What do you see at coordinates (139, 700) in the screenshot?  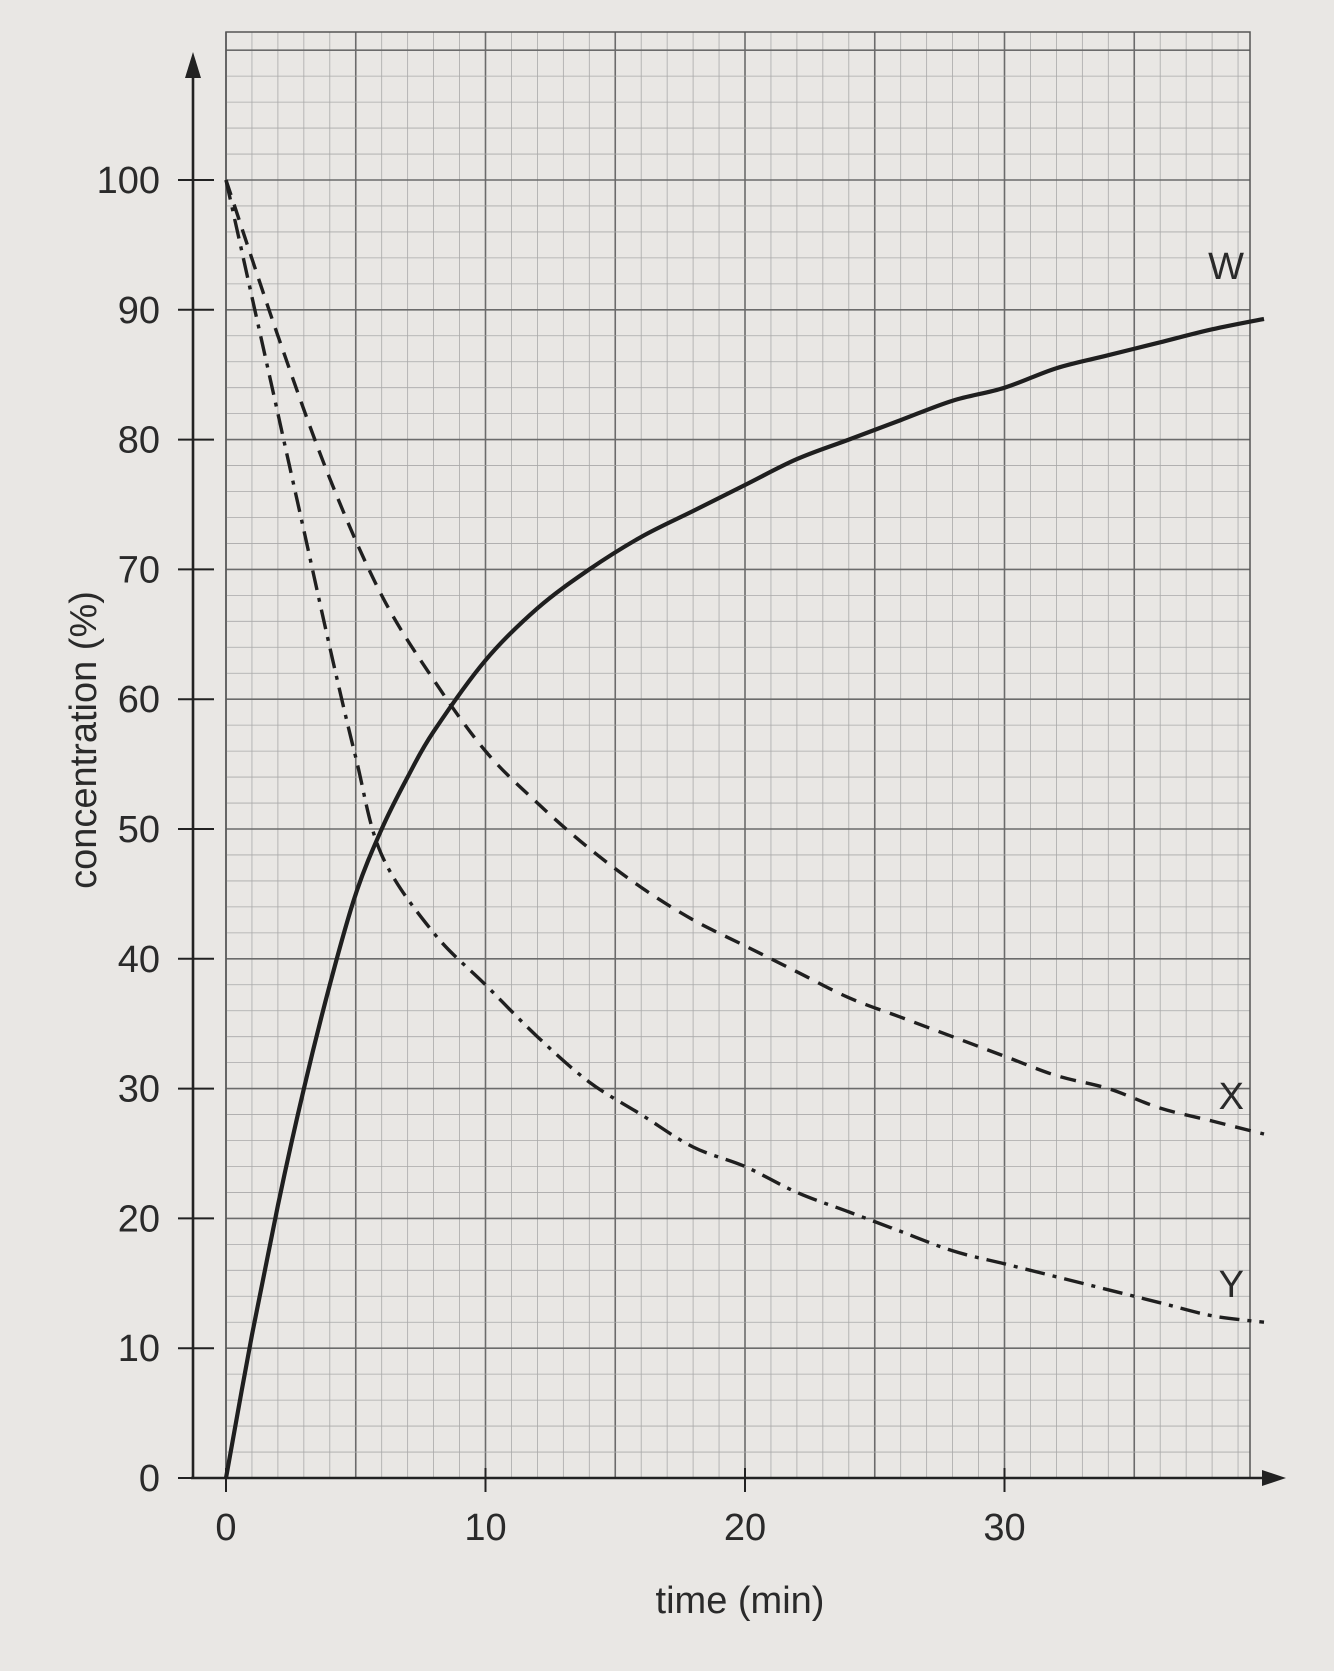 I see `y-tick-label: 60` at bounding box center [139, 700].